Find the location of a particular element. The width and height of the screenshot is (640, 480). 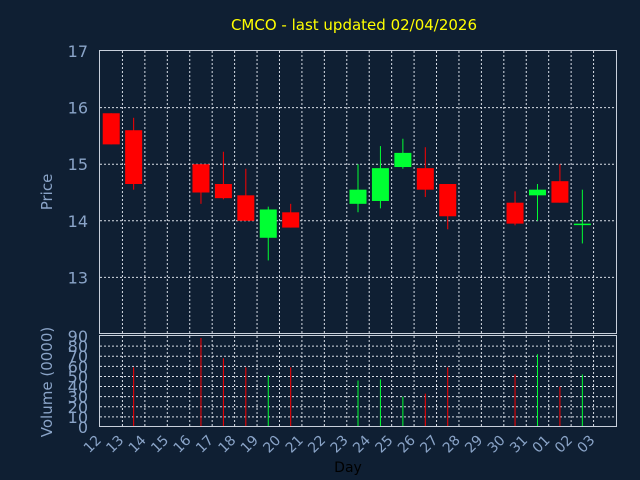

volume-tick-label: 80 is located at coordinates (78, 346).